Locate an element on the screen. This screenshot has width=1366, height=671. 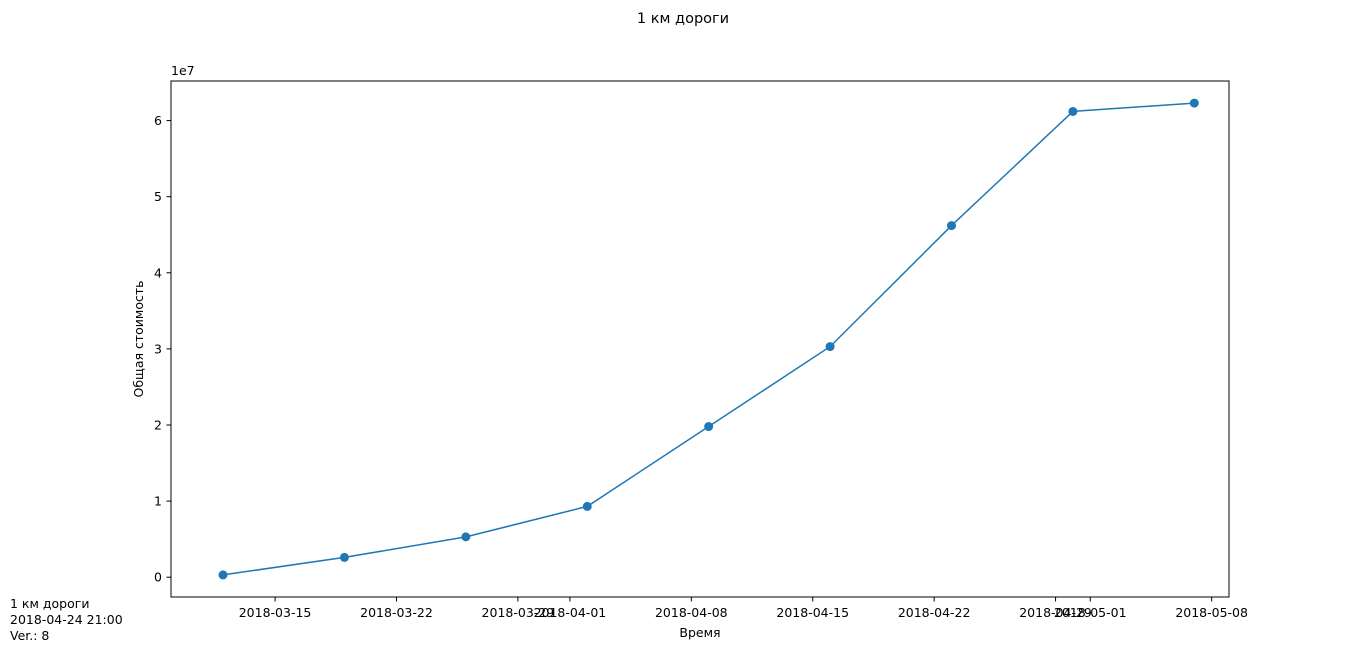
y-tick-label: 3 is located at coordinates (158, 348).